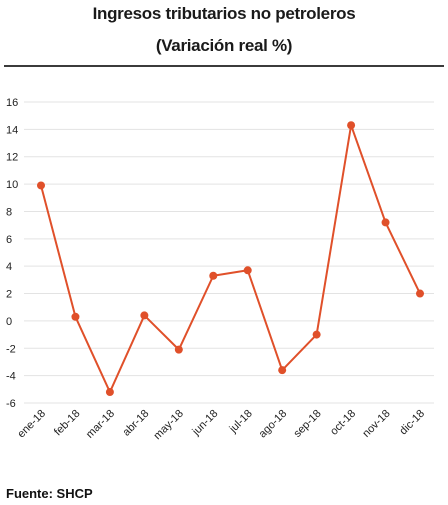 Image resolution: width=448 pixels, height=505 pixels. Describe the element at coordinates (12, 103) in the screenshot. I see `y-tick-label: 16` at that location.